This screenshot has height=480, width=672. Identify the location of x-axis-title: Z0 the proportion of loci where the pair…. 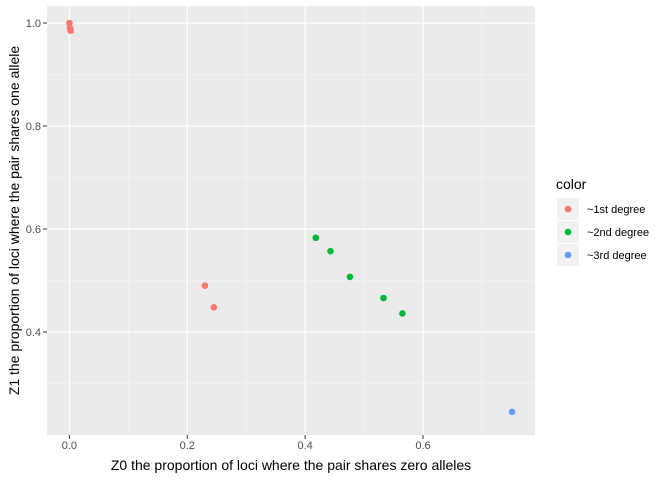
(291, 465).